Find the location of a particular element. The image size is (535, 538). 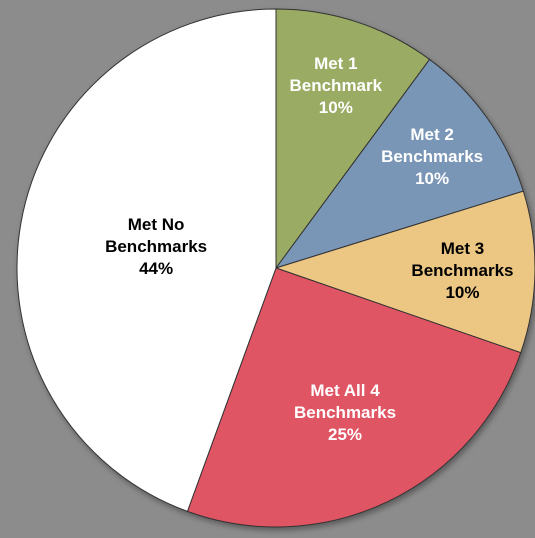

label-box: Met 3 Benchmarks 10% is located at coordinates (462, 271).